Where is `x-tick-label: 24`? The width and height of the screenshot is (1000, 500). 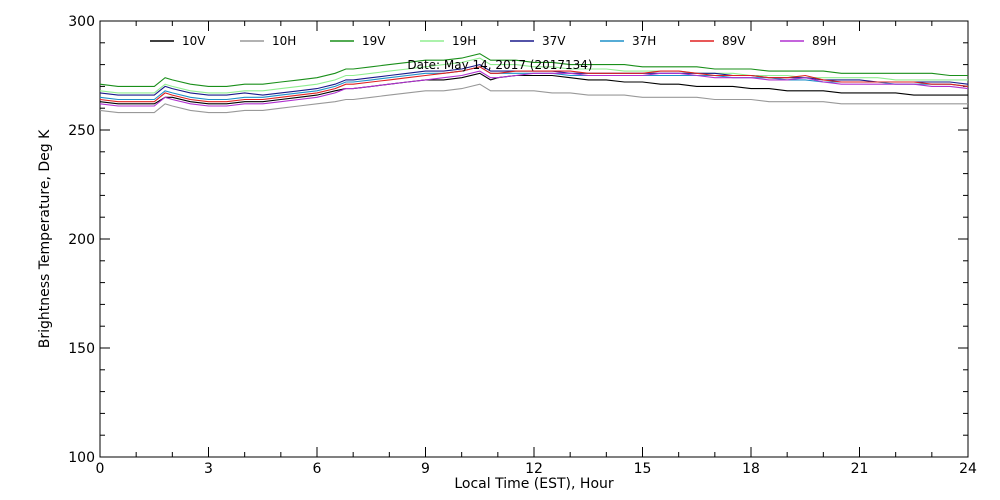
x-tick-label: 24 is located at coordinates (968, 469).